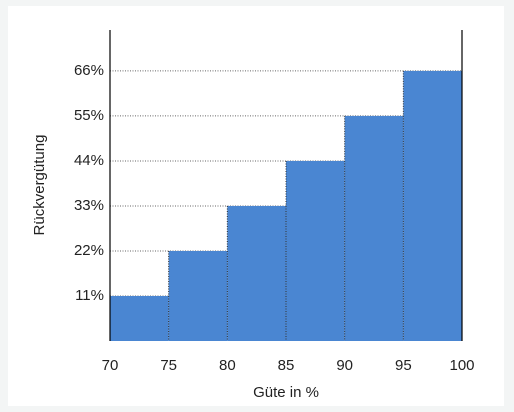 This screenshot has height=412, width=514. Describe the element at coordinates (461, 365) in the screenshot. I see `x-tick-label: 100` at that location.